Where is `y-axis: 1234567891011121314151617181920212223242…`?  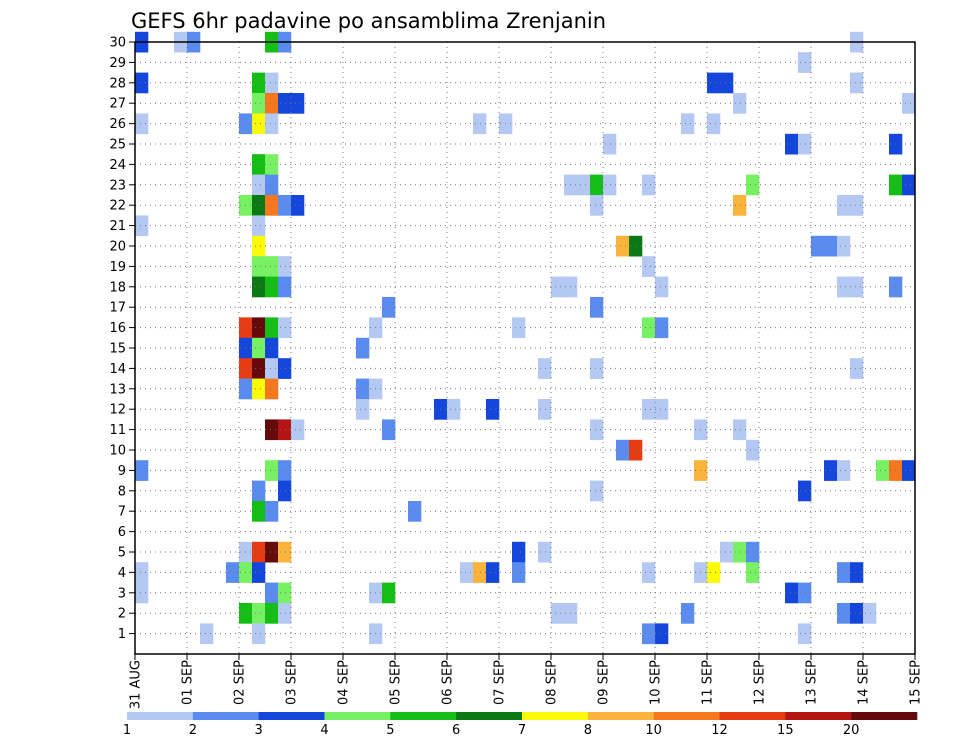 y-axis: 1234567891011121314151617181920212223242… is located at coordinates (122, 339).